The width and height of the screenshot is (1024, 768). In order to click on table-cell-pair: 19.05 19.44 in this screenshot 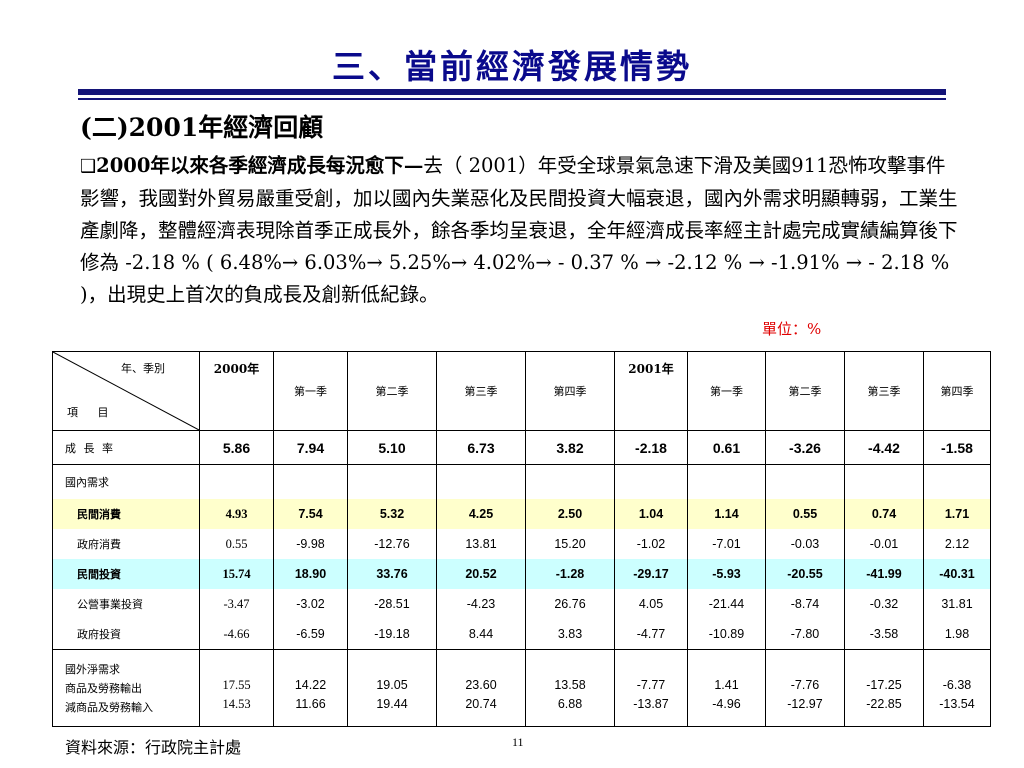, I will do `click(392, 688)`.